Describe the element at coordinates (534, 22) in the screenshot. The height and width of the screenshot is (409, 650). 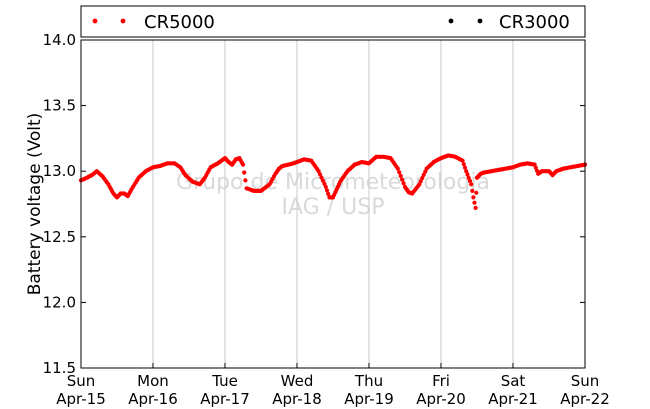
I see `legend-label-cr3000: CR3000` at that location.